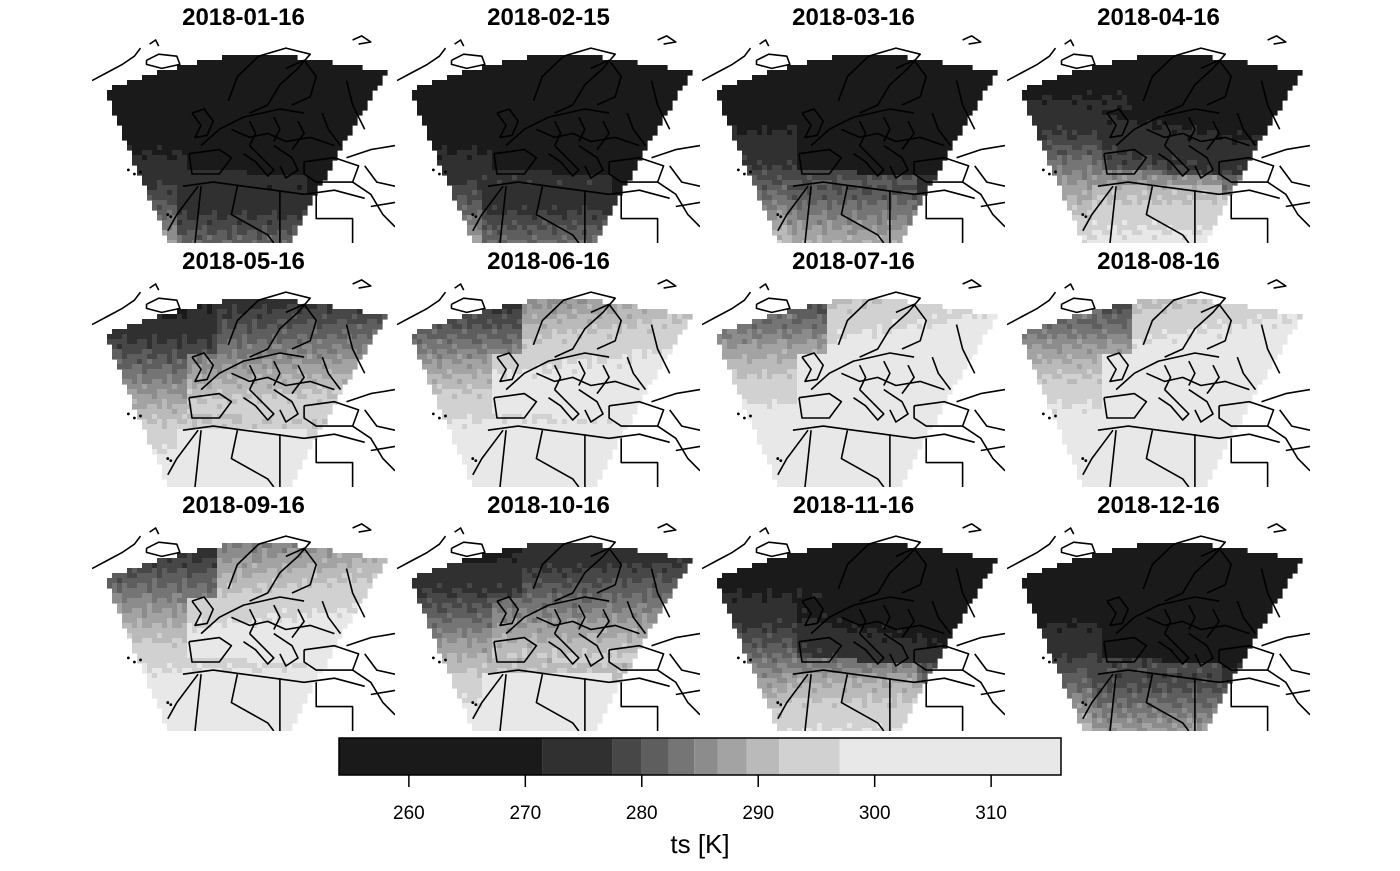 This screenshot has height=871, width=1400. What do you see at coordinates (853, 505) in the screenshot?
I see `panel-title: 2018-11-16` at bounding box center [853, 505].